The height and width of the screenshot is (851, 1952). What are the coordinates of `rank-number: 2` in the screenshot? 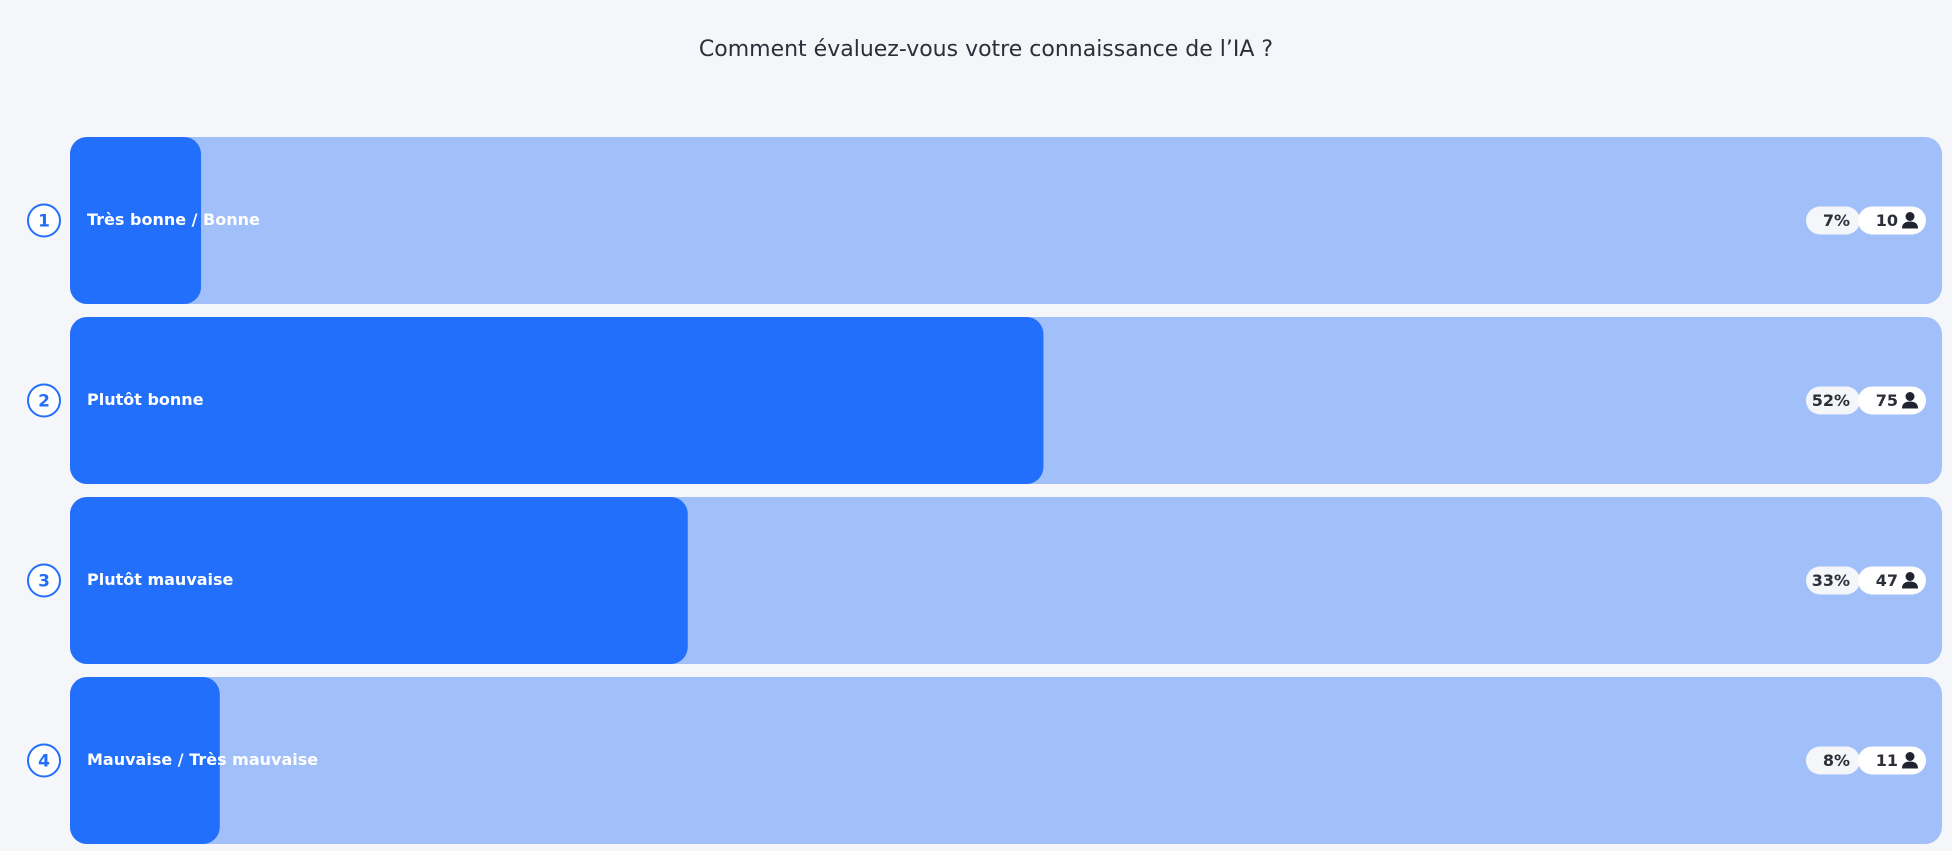 It's located at (44, 402).